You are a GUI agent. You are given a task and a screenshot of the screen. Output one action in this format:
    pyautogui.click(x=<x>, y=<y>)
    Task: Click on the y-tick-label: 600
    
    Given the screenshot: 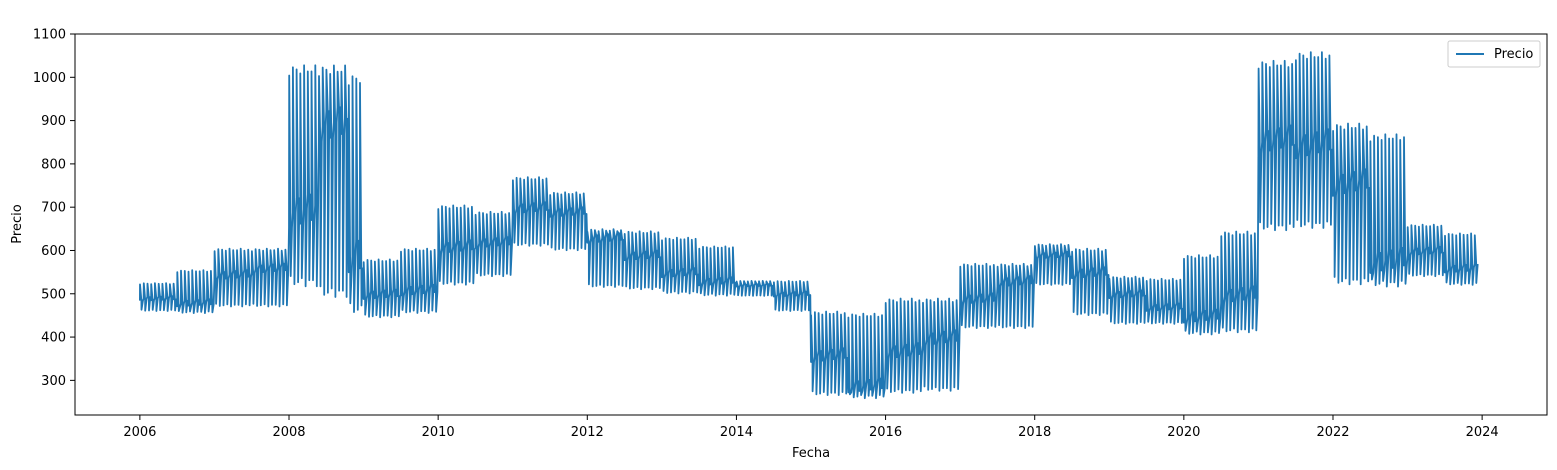 What is the action you would take?
    pyautogui.click(x=53, y=251)
    